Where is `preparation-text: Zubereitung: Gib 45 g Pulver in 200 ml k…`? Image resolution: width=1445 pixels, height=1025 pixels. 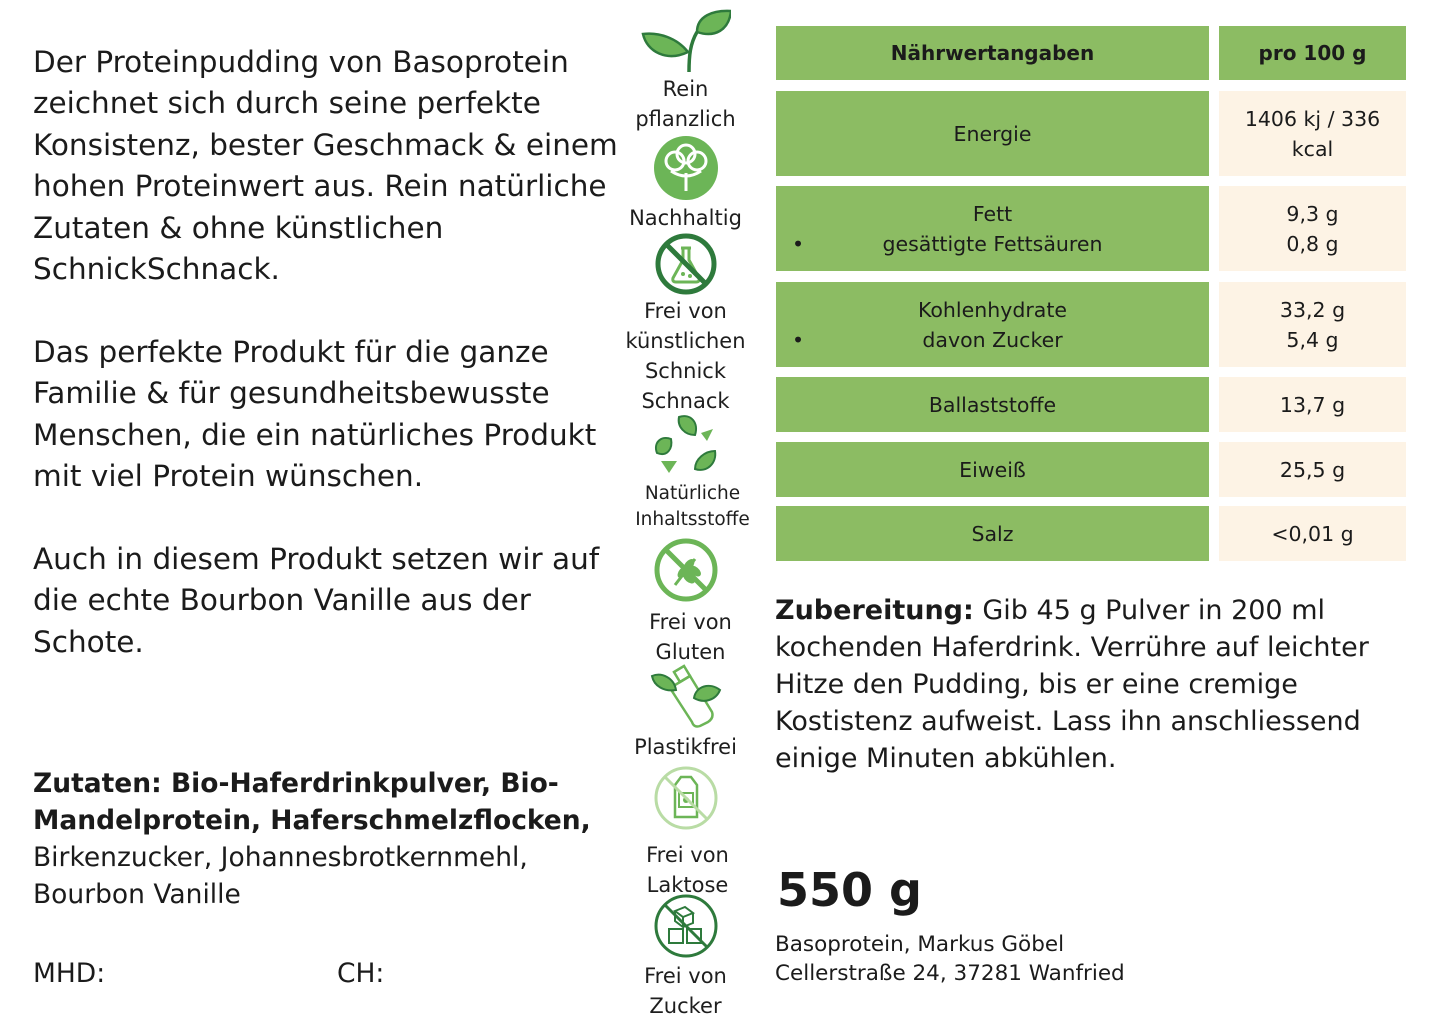
preparation-text: Zubereitung: Gib 45 g Pulver in 200 ml k… is located at coordinates (1095, 684).